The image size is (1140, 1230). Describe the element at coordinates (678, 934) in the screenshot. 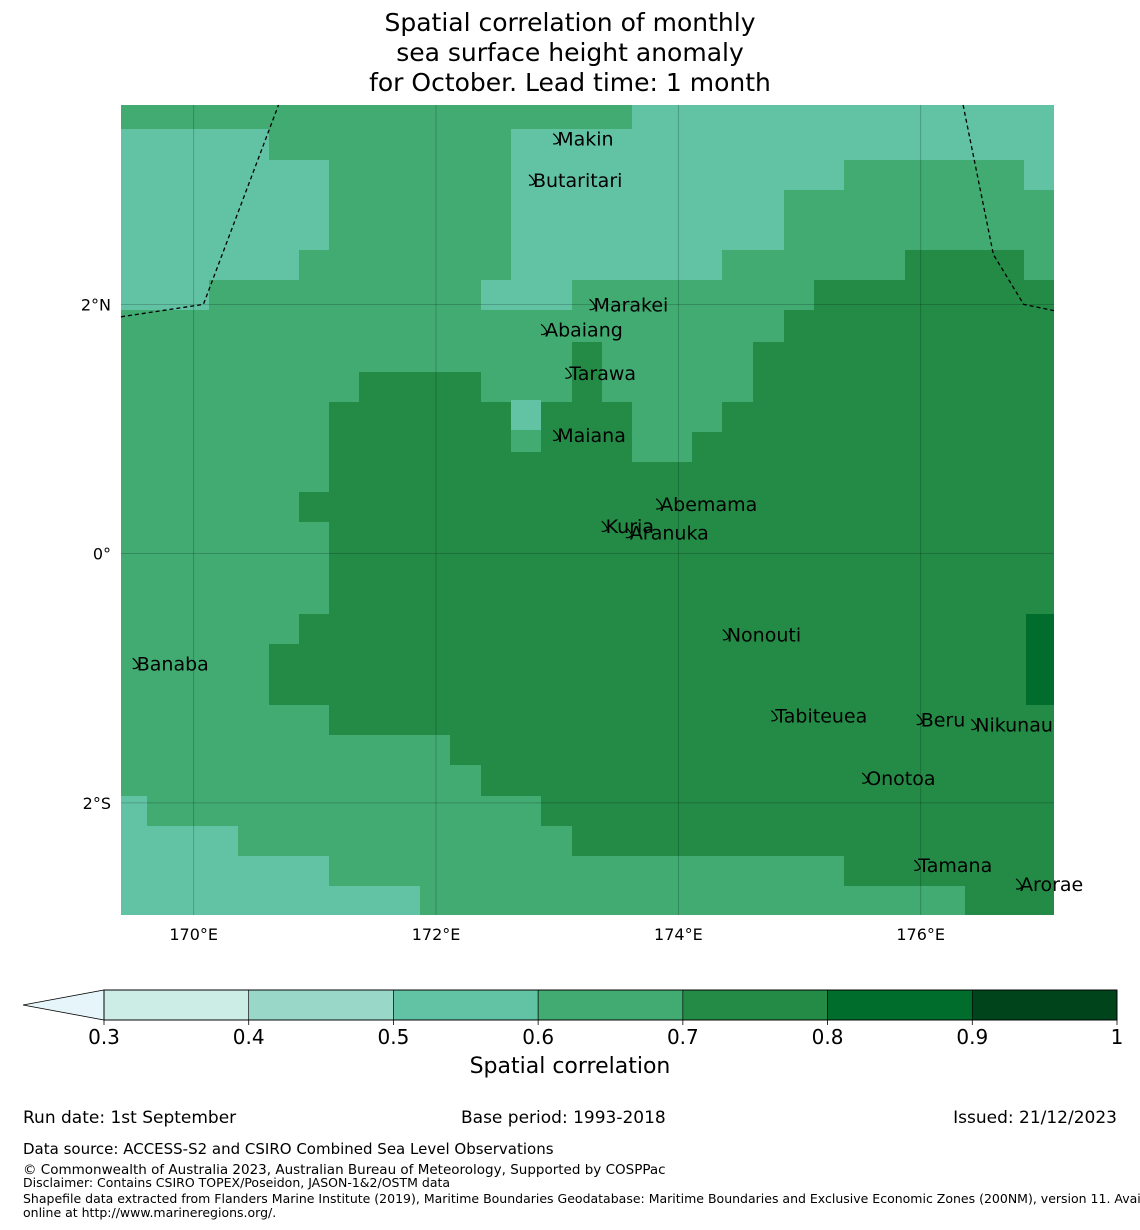

I see `x-tick-label: 174°E` at that location.